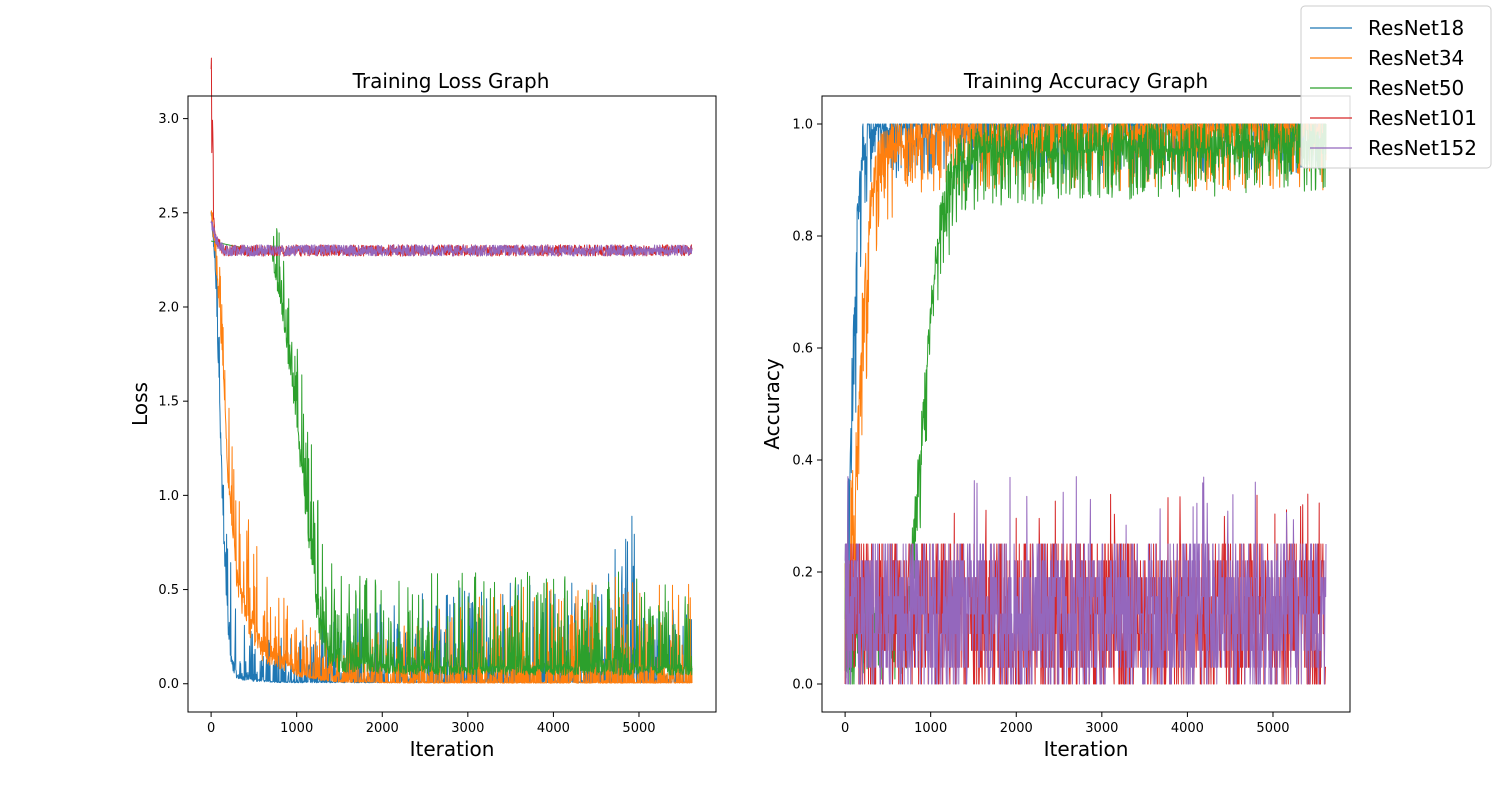 This screenshot has height=800, width=1500. Describe the element at coordinates (1422, 148) in the screenshot. I see `legend-label-resnet152: ResNet152` at that location.